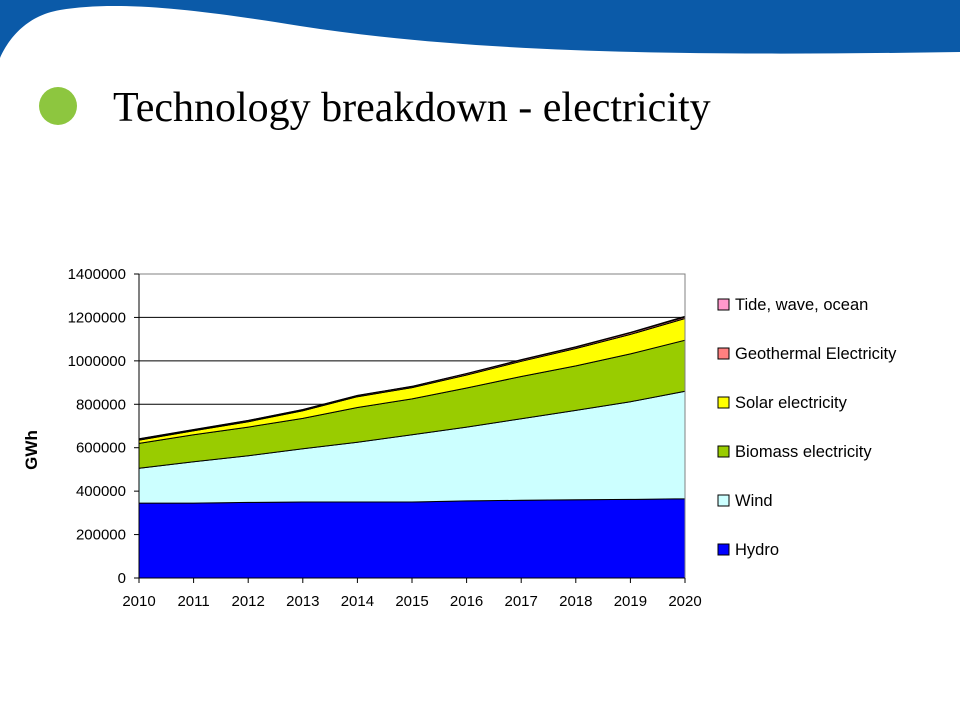 Image resolution: width=960 pixels, height=720 pixels. What do you see at coordinates (357, 601) in the screenshot?
I see `x-tick-label: 2014` at bounding box center [357, 601].